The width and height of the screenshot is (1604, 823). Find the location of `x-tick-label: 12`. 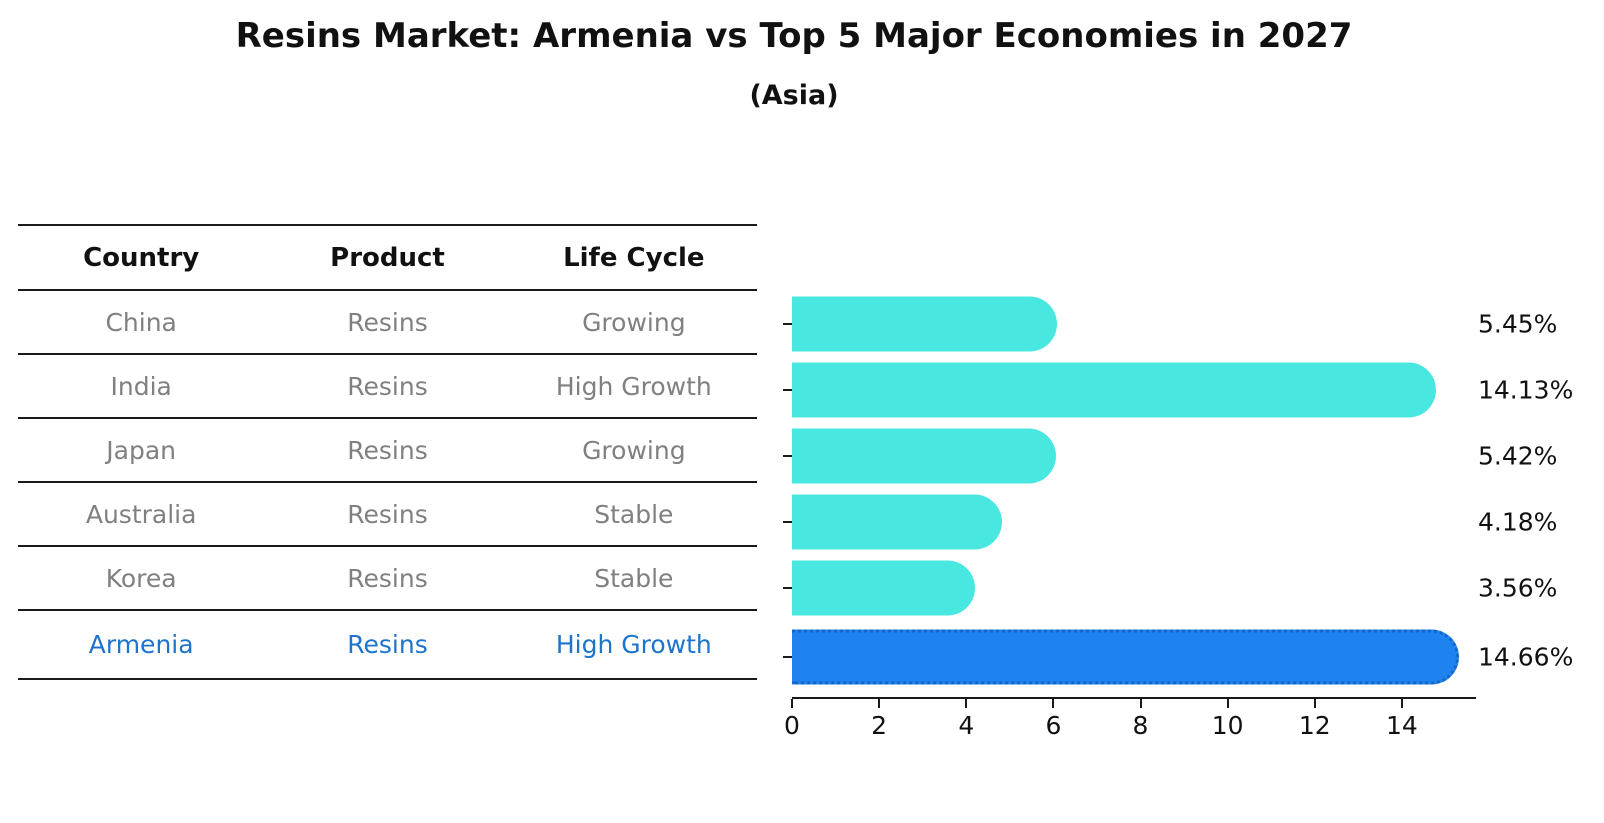

x-tick-label: 12 is located at coordinates (1314, 725).